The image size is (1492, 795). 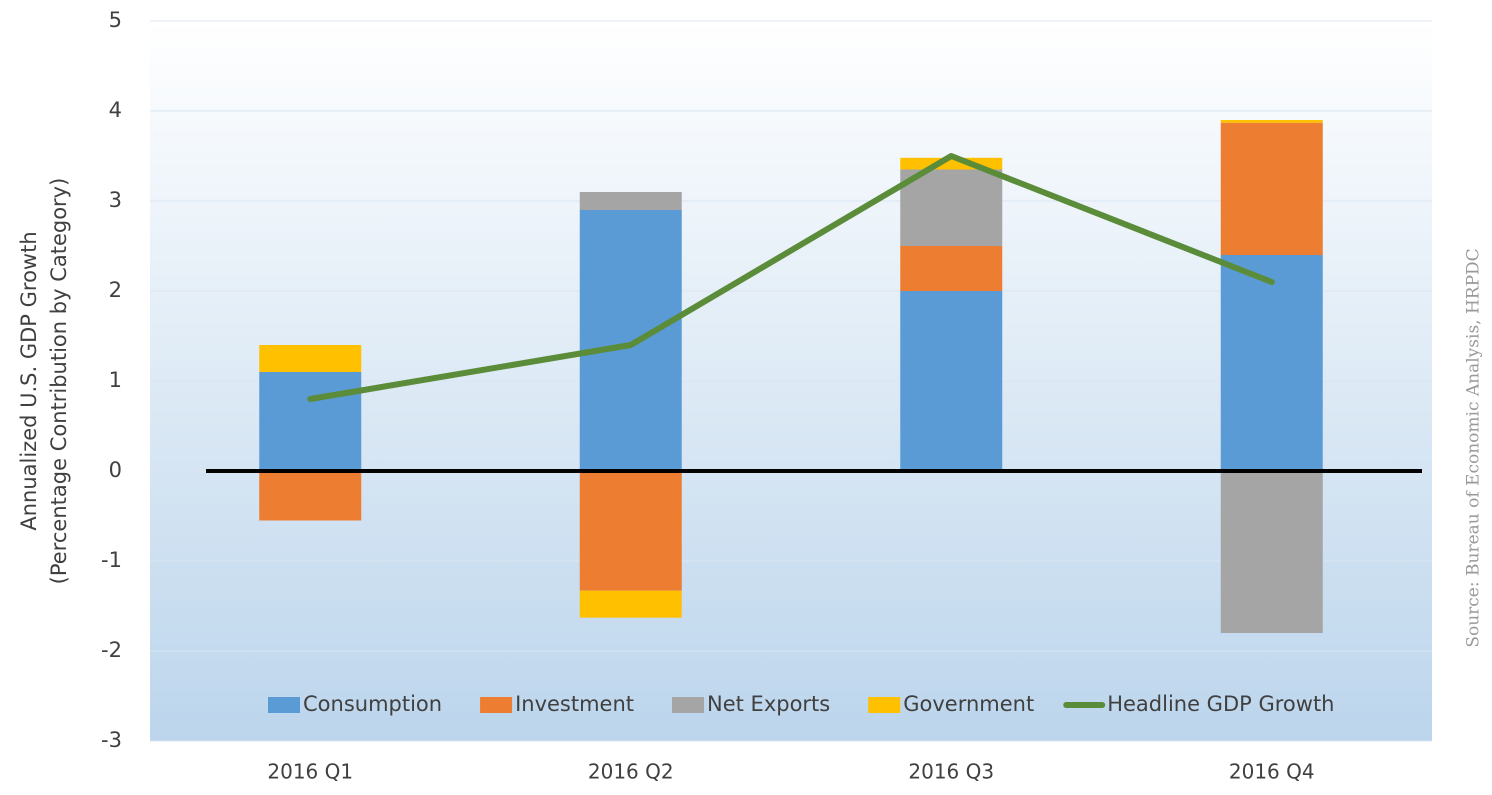 I want to click on y-tick-label: 3, so click(x=115, y=200).